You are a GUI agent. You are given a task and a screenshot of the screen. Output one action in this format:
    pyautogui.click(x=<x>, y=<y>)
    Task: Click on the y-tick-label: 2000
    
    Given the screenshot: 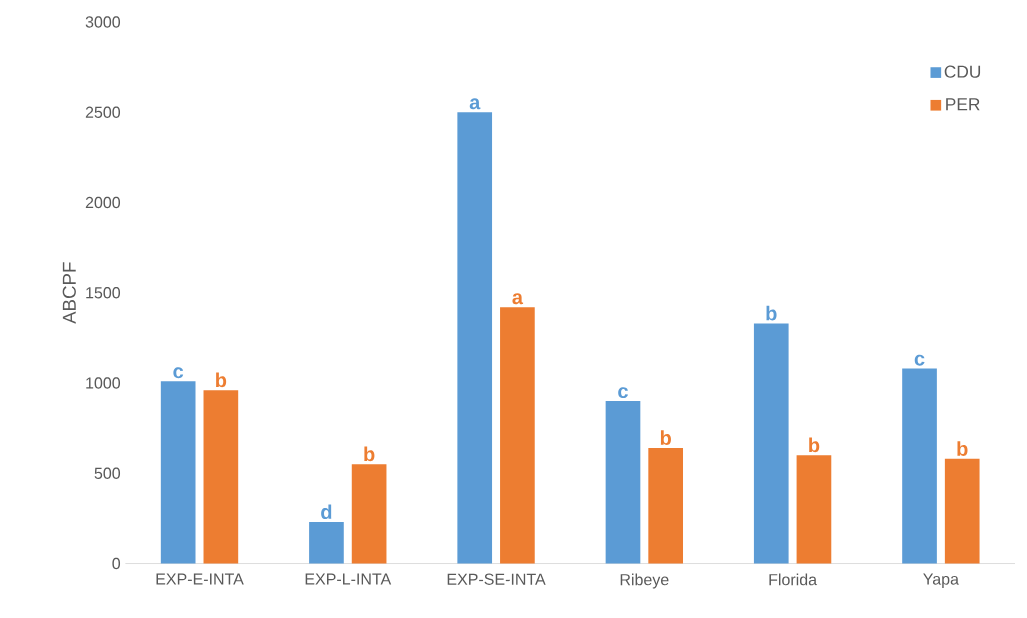 What is the action you would take?
    pyautogui.click(x=103, y=202)
    